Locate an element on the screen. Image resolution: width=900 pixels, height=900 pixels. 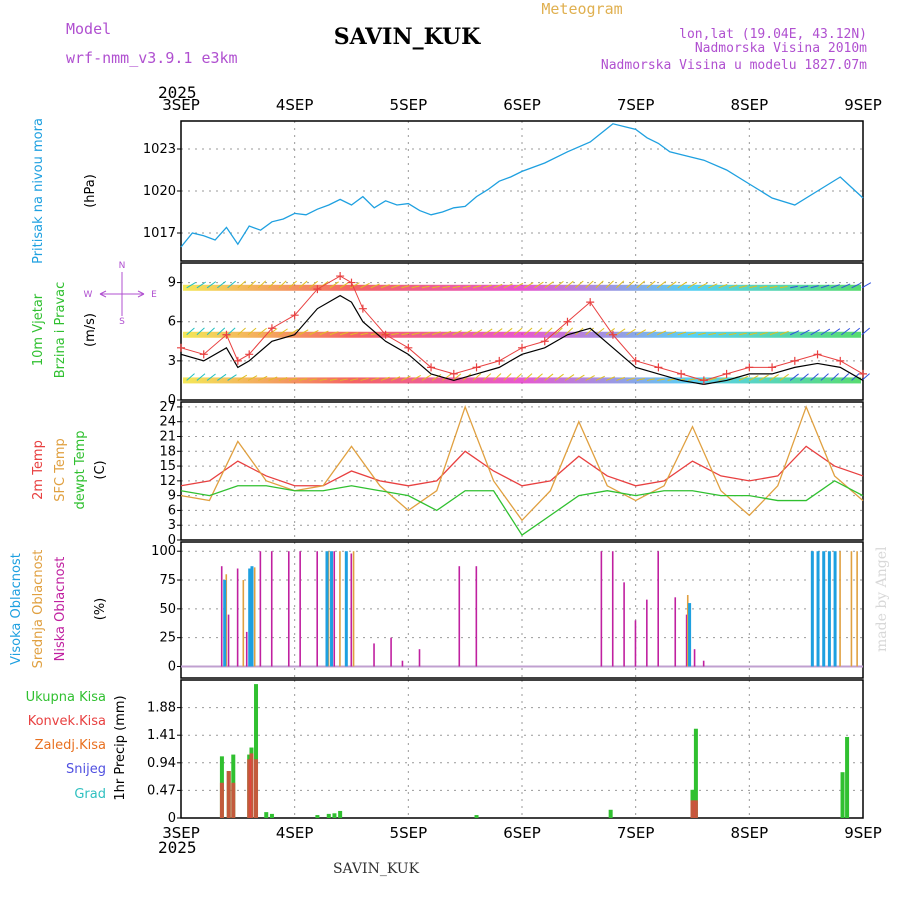
pressure-unit: (hPa) is located at coordinates (90, 191).